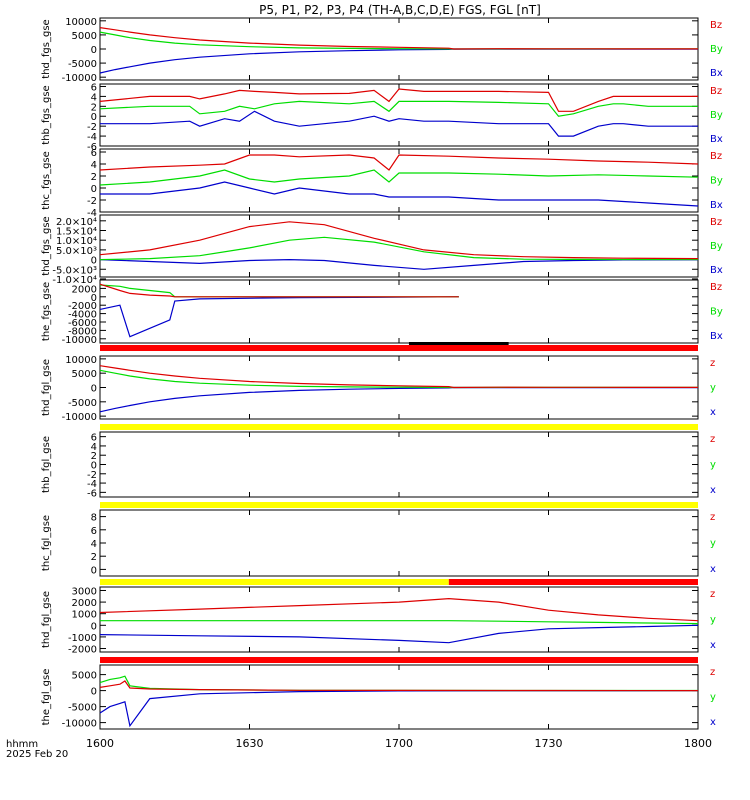  Describe the element at coordinates (82, 323) in the screenshot. I see `y-tick-label: -6000` at that location.